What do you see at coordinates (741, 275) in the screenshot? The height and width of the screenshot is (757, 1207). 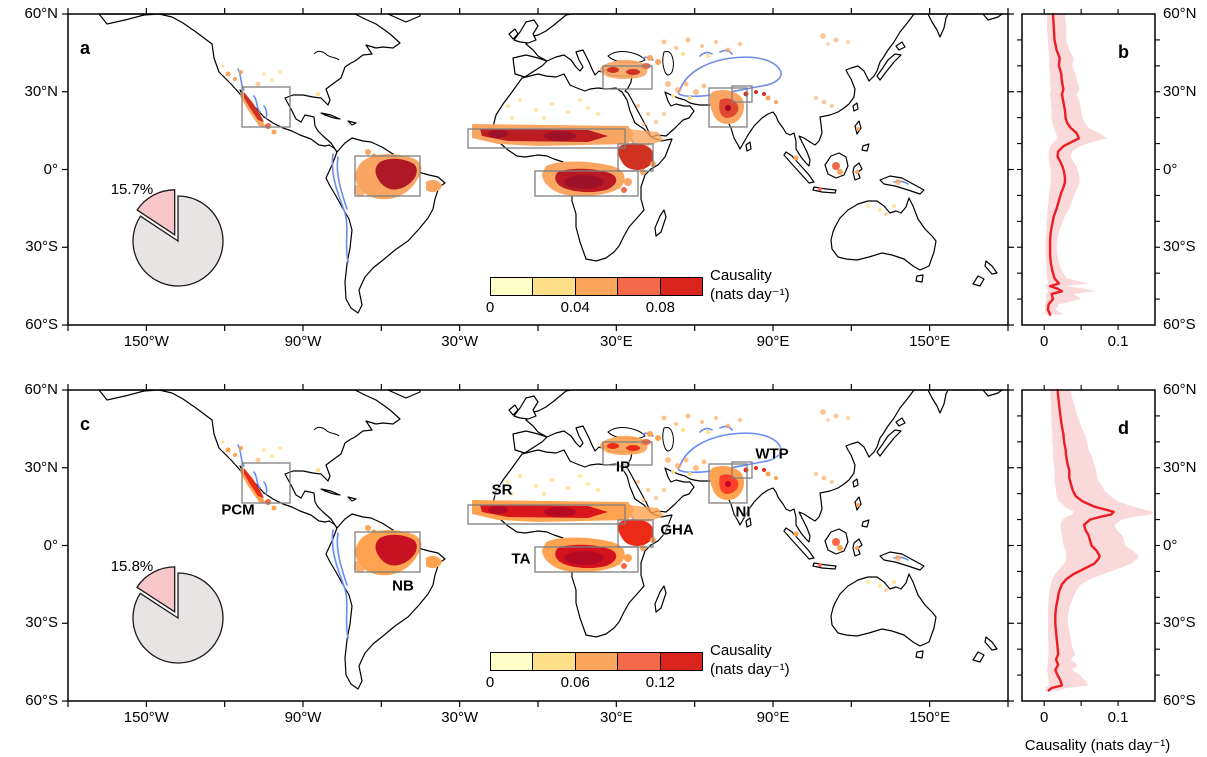 I see `colorbar-a-title-line1: Causality` at bounding box center [741, 275].